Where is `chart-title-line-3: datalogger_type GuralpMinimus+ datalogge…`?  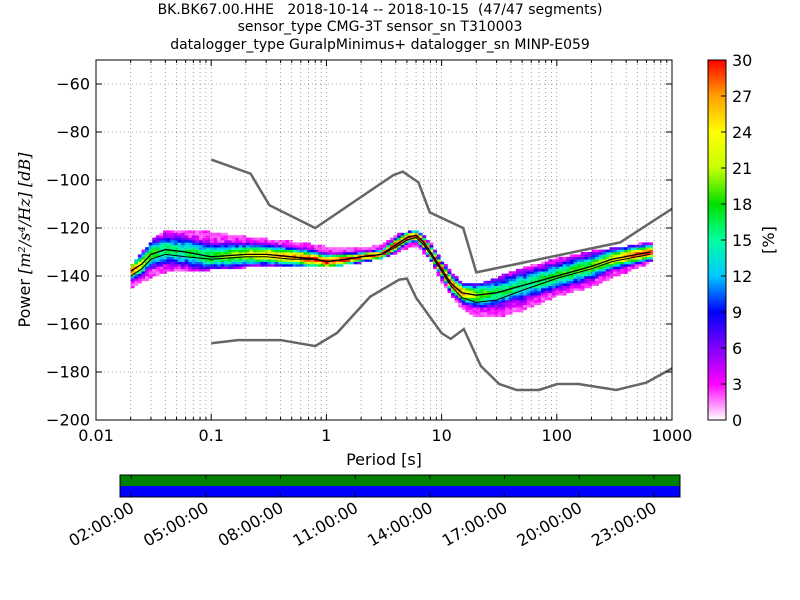
chart-title-line-3: datalogger_type GuralpMinimus+ datalogge… is located at coordinates (380, 45).